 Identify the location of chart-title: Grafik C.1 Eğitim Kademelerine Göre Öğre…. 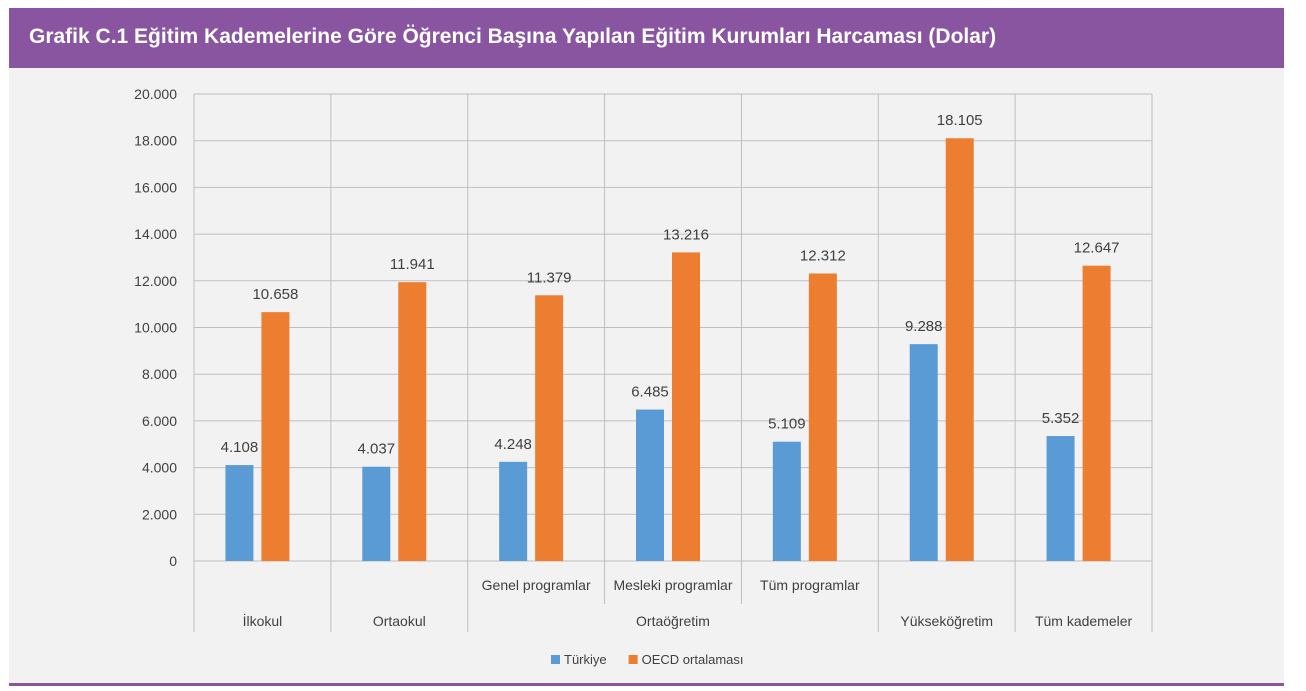
(513, 36).